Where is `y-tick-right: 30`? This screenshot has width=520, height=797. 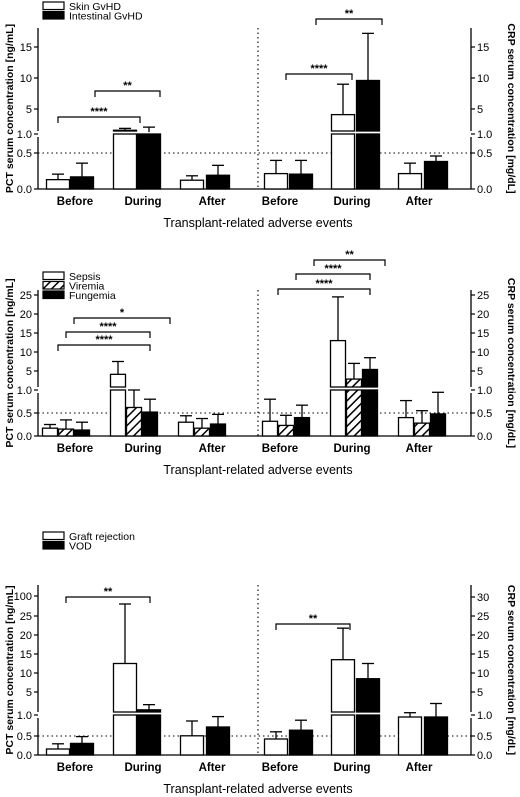 y-tick-right: 30 is located at coordinates (483, 598).